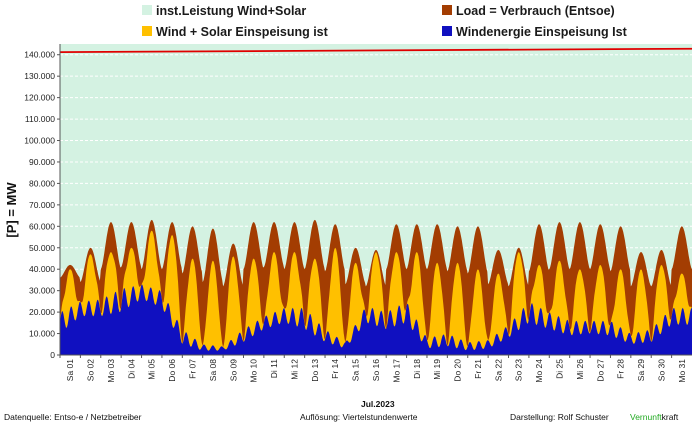  I want to click on y-tick-label: 10.000, so click(42, 334).